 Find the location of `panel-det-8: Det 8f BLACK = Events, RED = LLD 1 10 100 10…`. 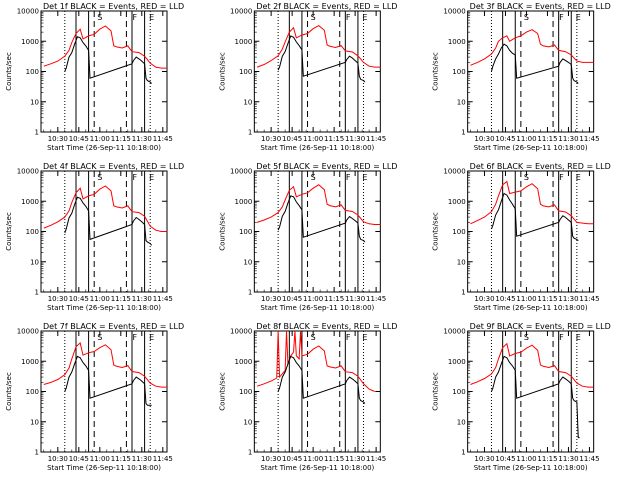

panel-det-8: Det 8f BLACK = Events, RED = LLD 1 10 100 10… is located at coordinates (307, 397).